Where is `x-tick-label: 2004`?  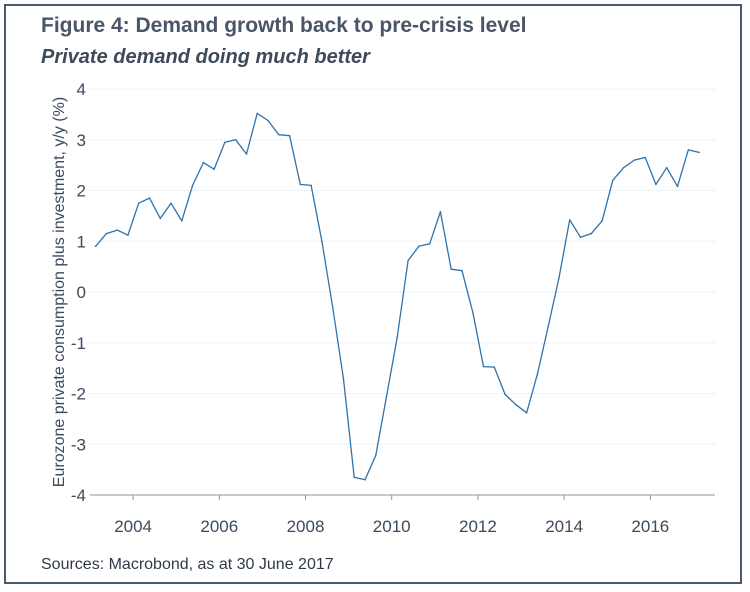
x-tick-label: 2004 is located at coordinates (133, 526).